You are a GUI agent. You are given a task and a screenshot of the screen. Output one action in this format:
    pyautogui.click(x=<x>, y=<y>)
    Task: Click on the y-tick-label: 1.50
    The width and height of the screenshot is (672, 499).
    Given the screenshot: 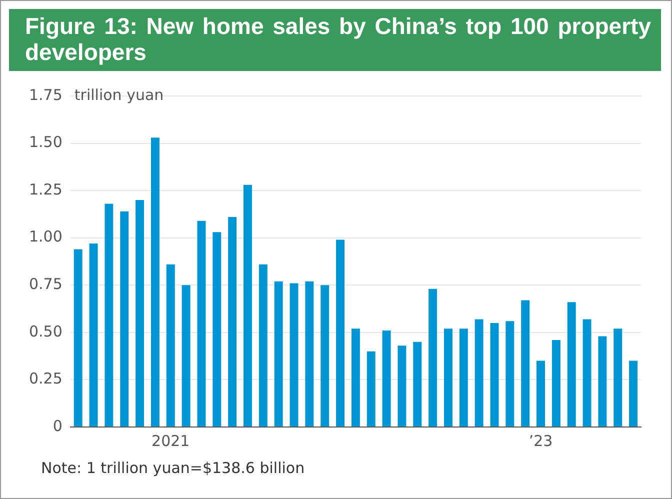 What is the action you would take?
    pyautogui.click(x=45, y=142)
    